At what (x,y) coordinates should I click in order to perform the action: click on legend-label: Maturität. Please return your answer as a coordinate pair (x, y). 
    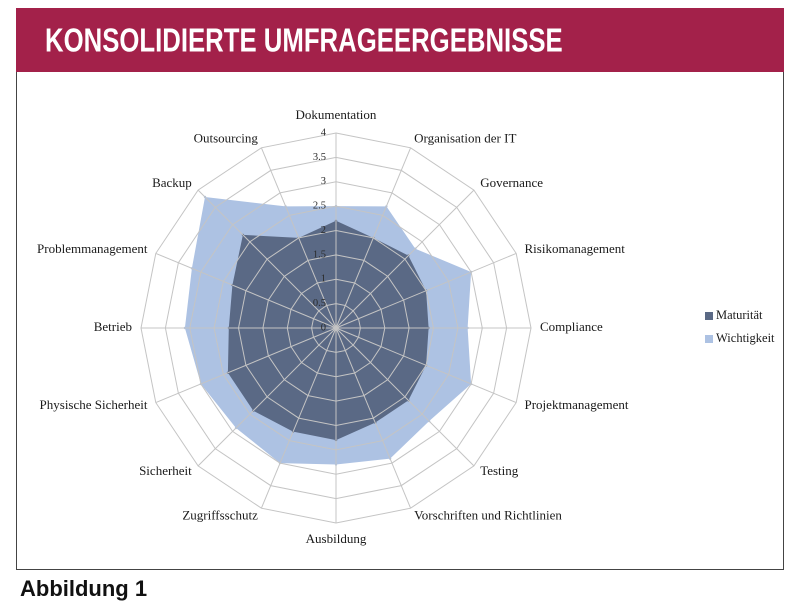
    Looking at the image, I should click on (739, 315).